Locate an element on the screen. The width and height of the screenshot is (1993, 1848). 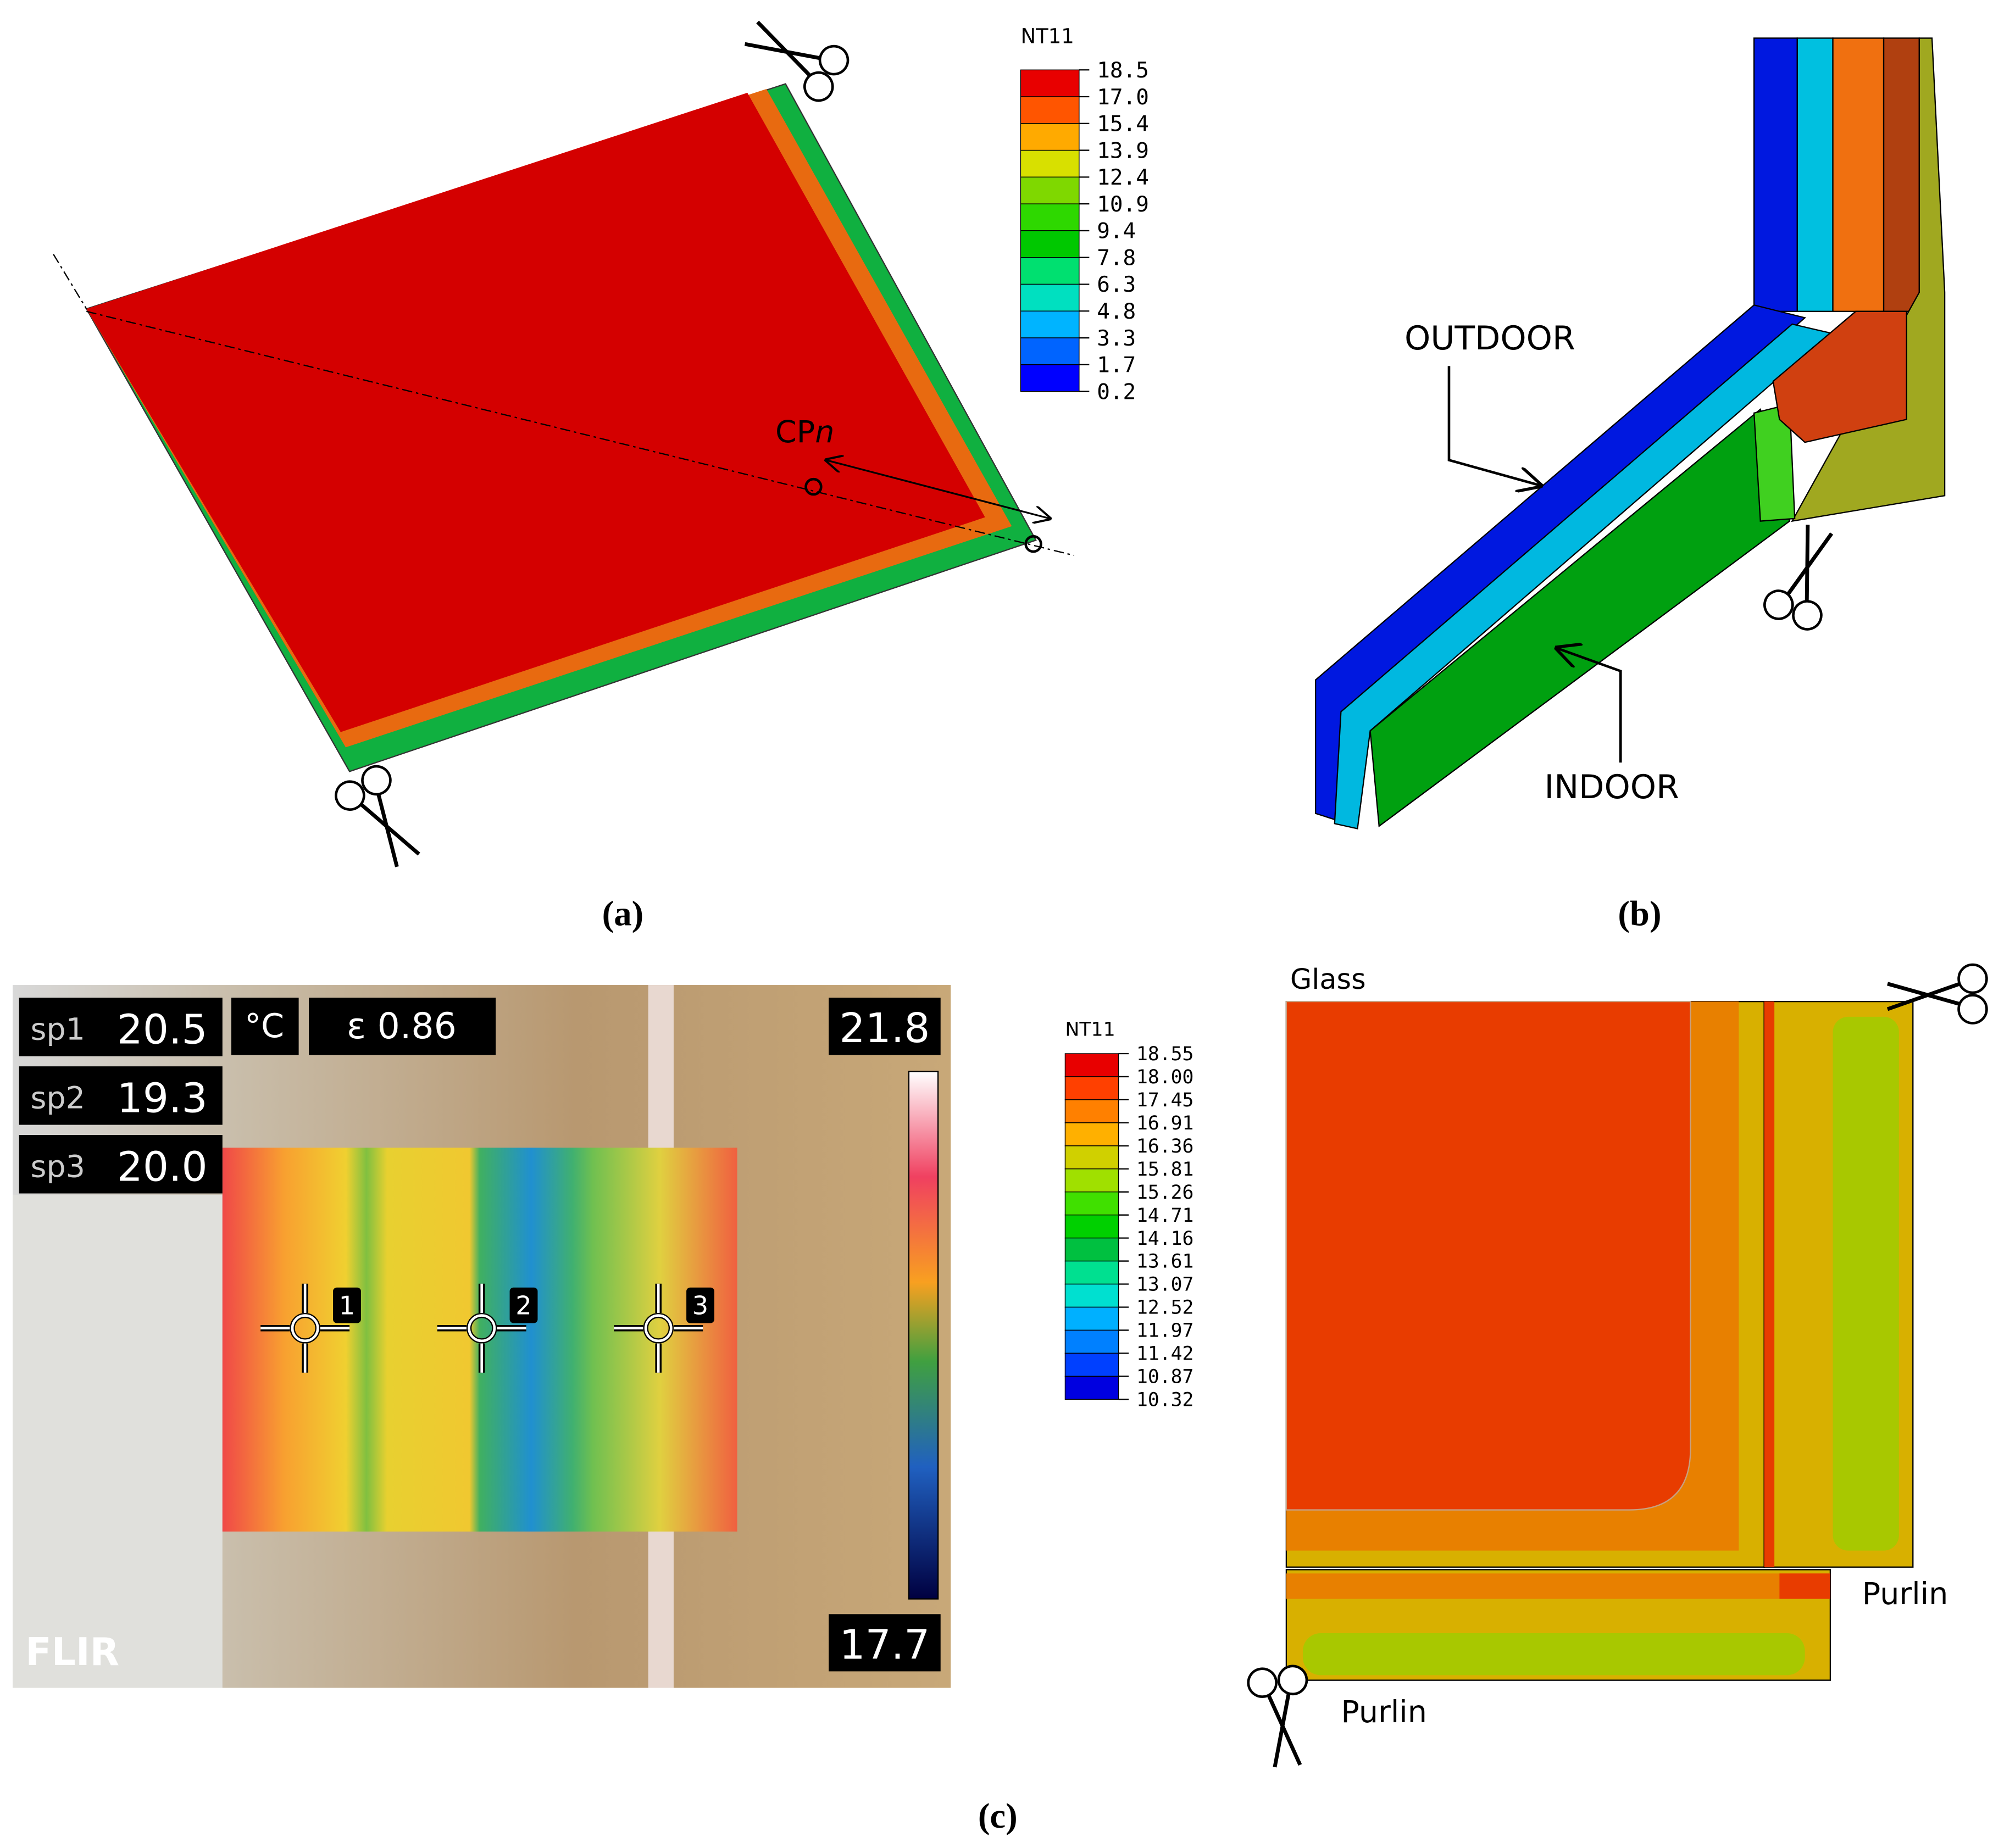
panel-label: (a) is located at coordinates (623, 914).